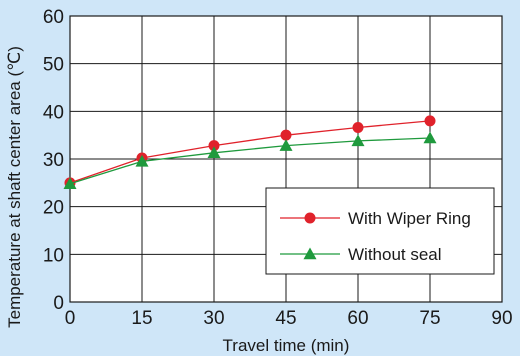  I want to click on series-layer, so click(250, 152).